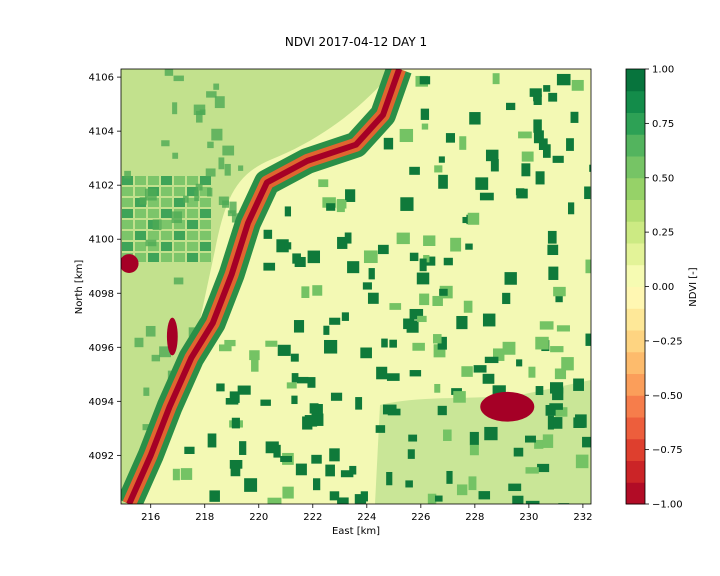  What do you see at coordinates (667, 450) in the screenshot?
I see `colorbar-tick-label: −0.75` at bounding box center [667, 450].